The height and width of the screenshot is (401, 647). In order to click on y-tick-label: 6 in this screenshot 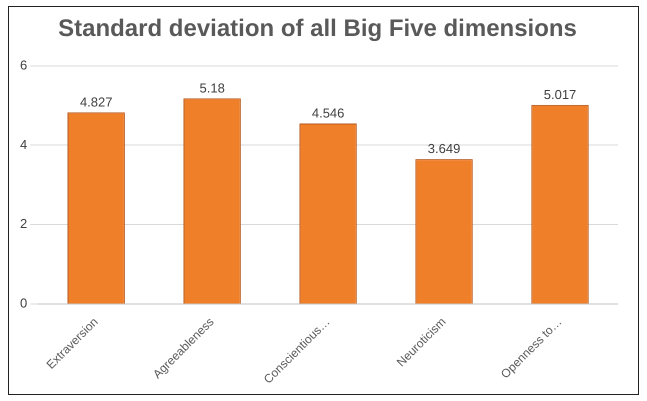, I will do `click(24, 64)`.